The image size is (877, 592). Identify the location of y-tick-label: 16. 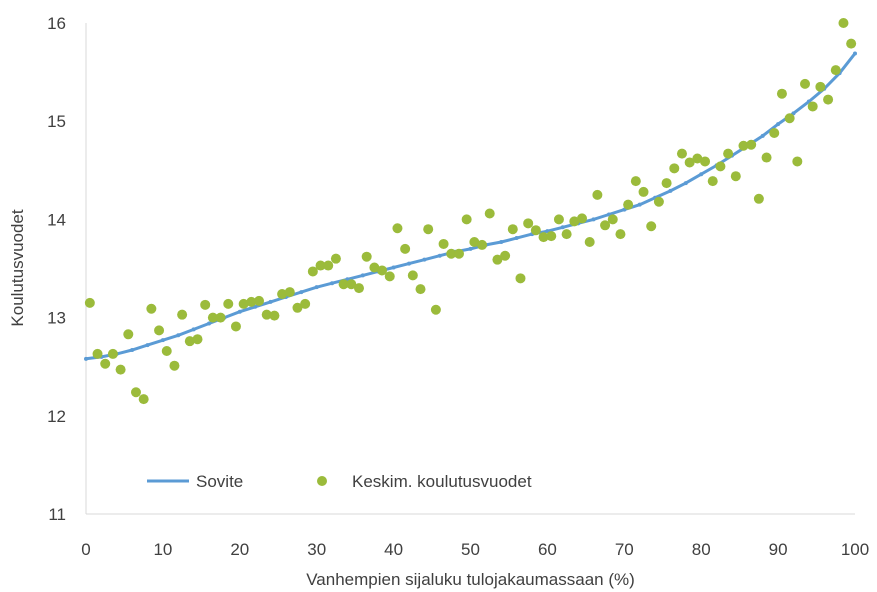
(56, 23).